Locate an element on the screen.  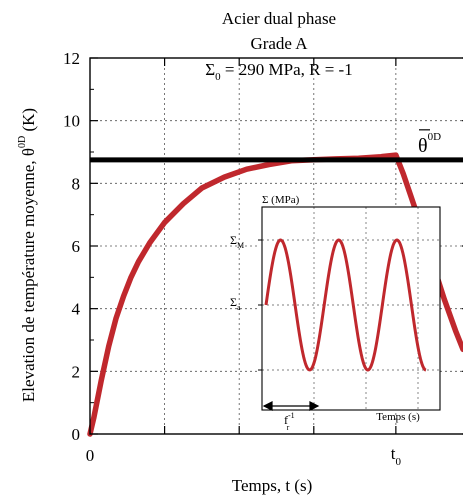
inset-tick-a-sub: a is located at coordinates (239, 307).